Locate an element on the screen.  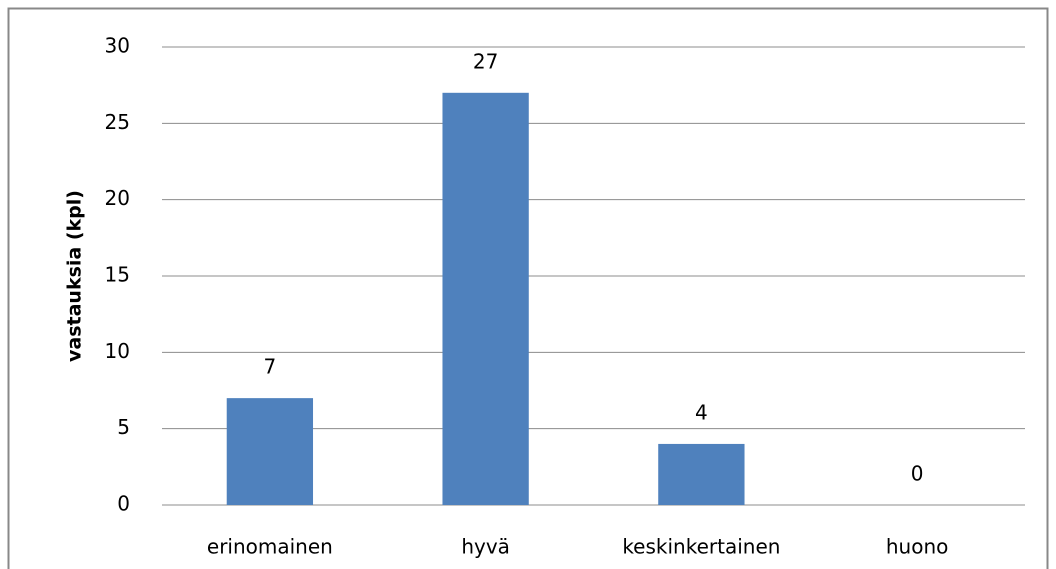
y-tick-label: 20 is located at coordinates (117, 198).